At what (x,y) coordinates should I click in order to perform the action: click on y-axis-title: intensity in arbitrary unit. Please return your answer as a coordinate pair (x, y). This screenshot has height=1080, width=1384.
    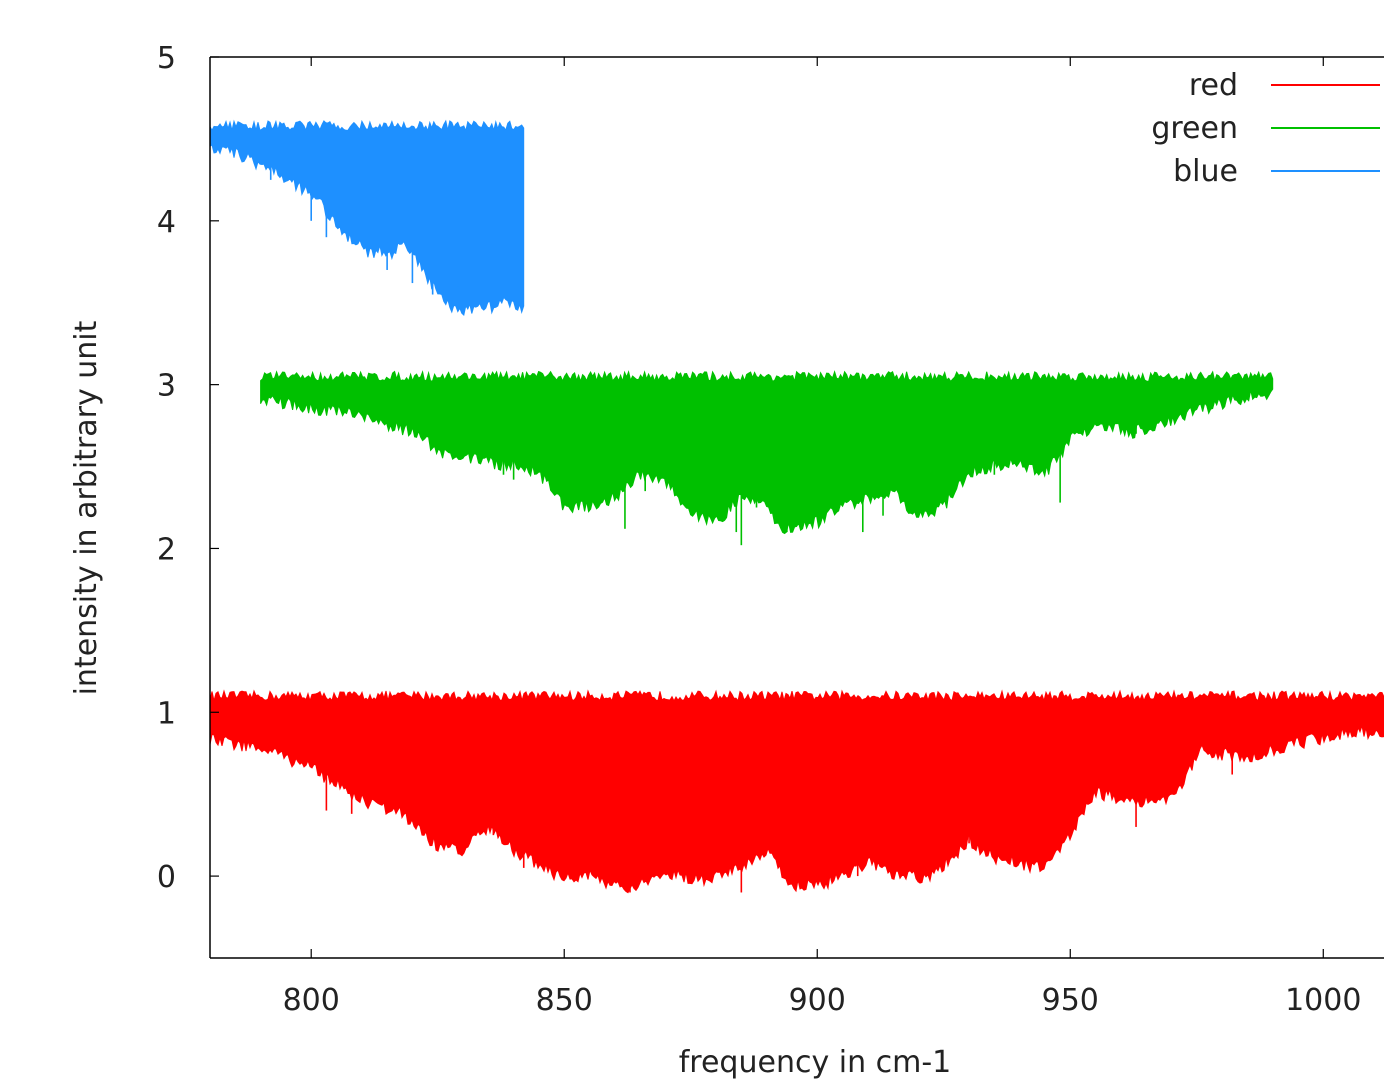
    Looking at the image, I should click on (86, 507).